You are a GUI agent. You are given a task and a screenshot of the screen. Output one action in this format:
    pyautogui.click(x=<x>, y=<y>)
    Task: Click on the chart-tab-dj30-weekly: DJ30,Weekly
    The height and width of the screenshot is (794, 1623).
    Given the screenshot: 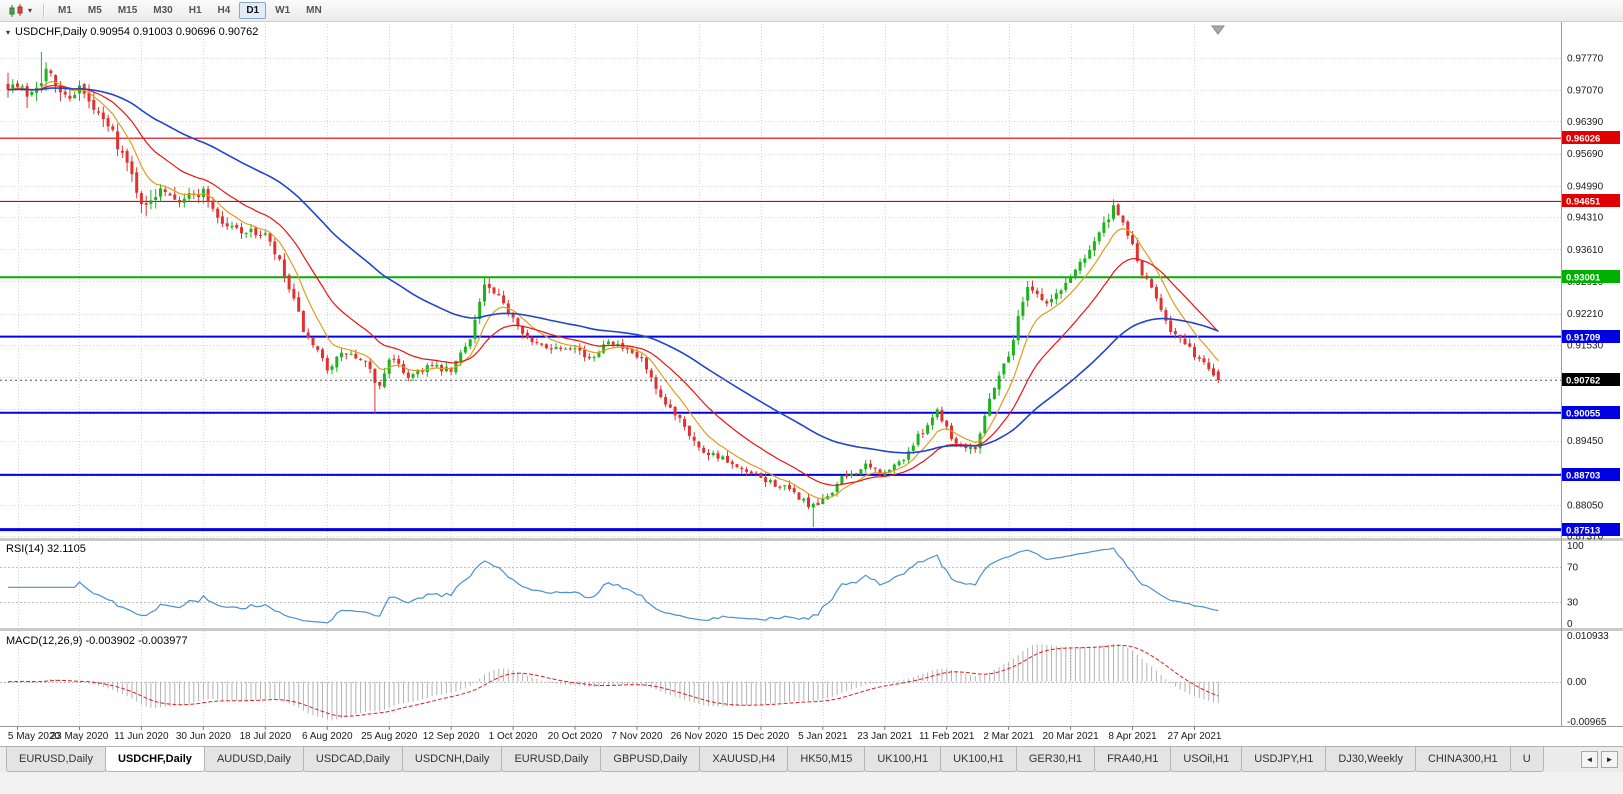 What is the action you would take?
    pyautogui.click(x=1370, y=759)
    